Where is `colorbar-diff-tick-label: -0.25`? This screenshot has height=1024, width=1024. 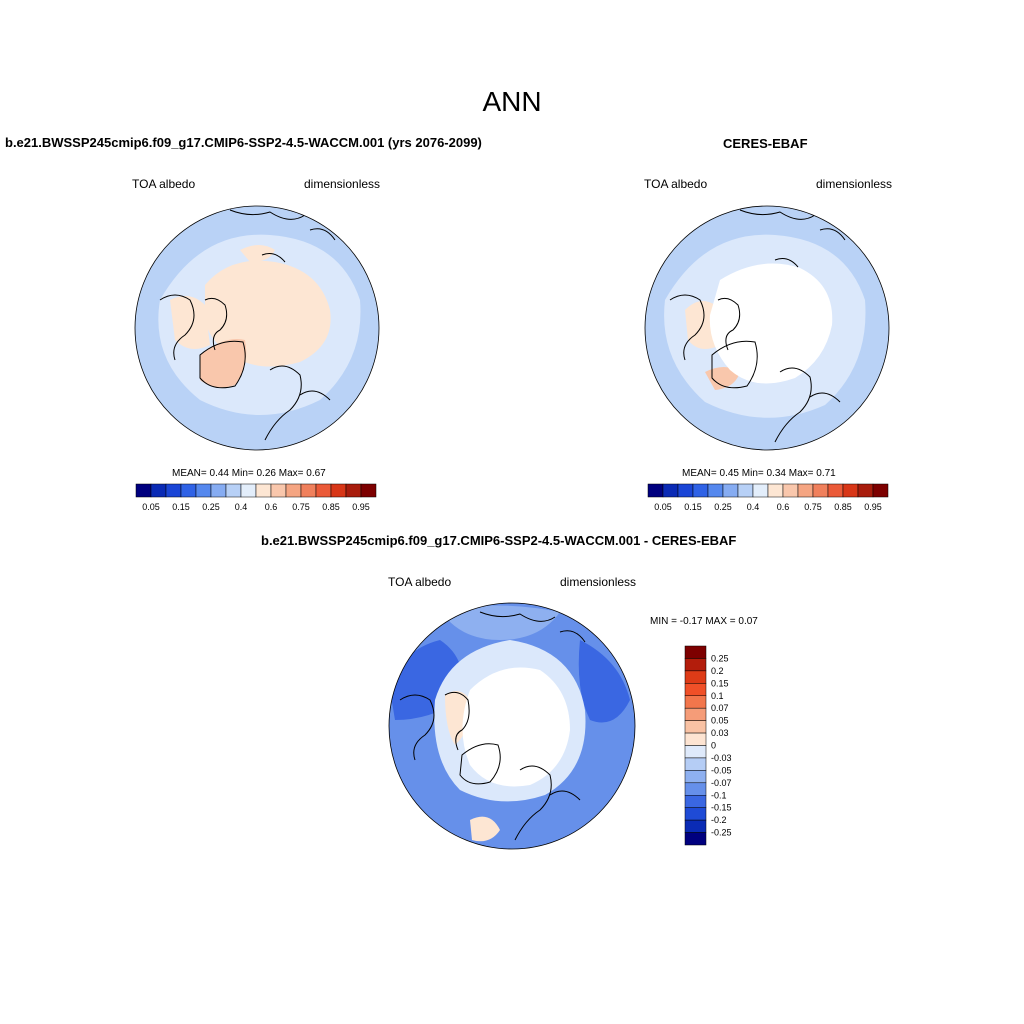
colorbar-diff-tick-label: -0.25 is located at coordinates (721, 833).